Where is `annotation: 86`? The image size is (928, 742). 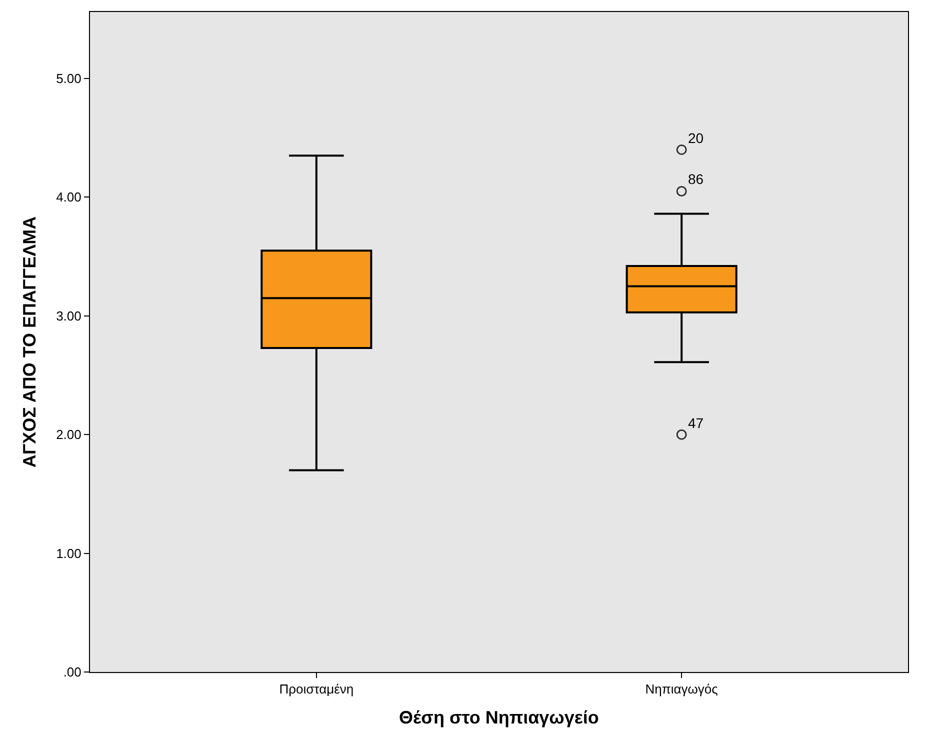 annotation: 86 is located at coordinates (696, 179).